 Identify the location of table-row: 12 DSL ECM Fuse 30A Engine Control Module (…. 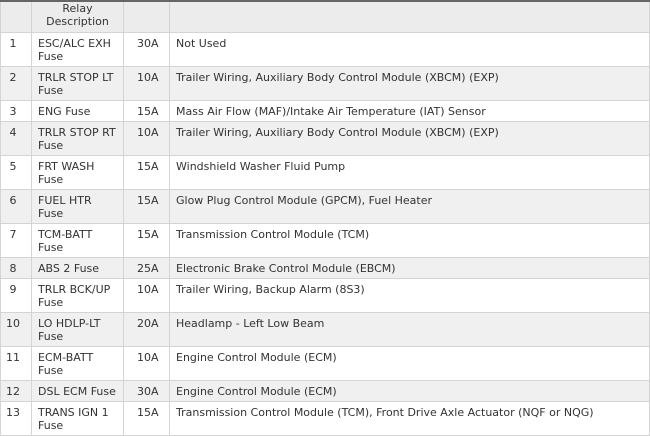
(325, 391).